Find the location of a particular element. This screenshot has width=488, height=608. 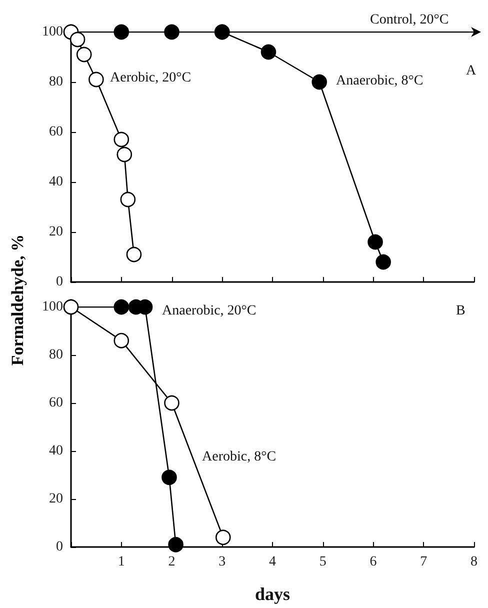

x-axis-title: days is located at coordinates (272, 594).